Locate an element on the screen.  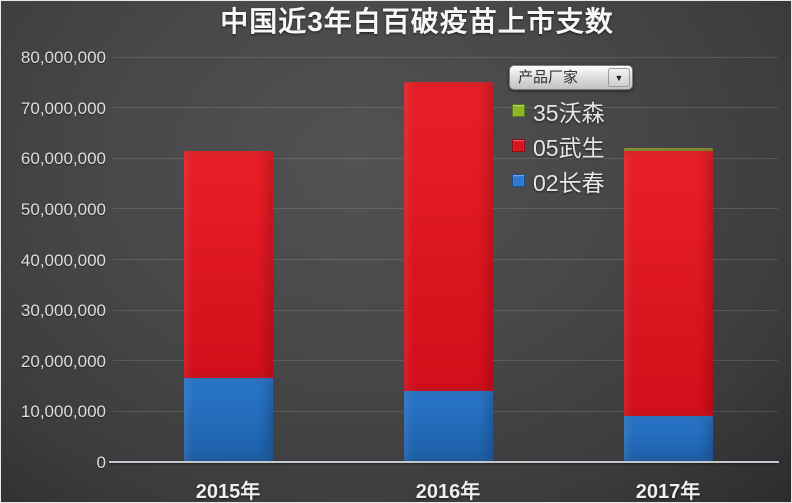
legend-item: 05武生 is located at coordinates (558, 145).